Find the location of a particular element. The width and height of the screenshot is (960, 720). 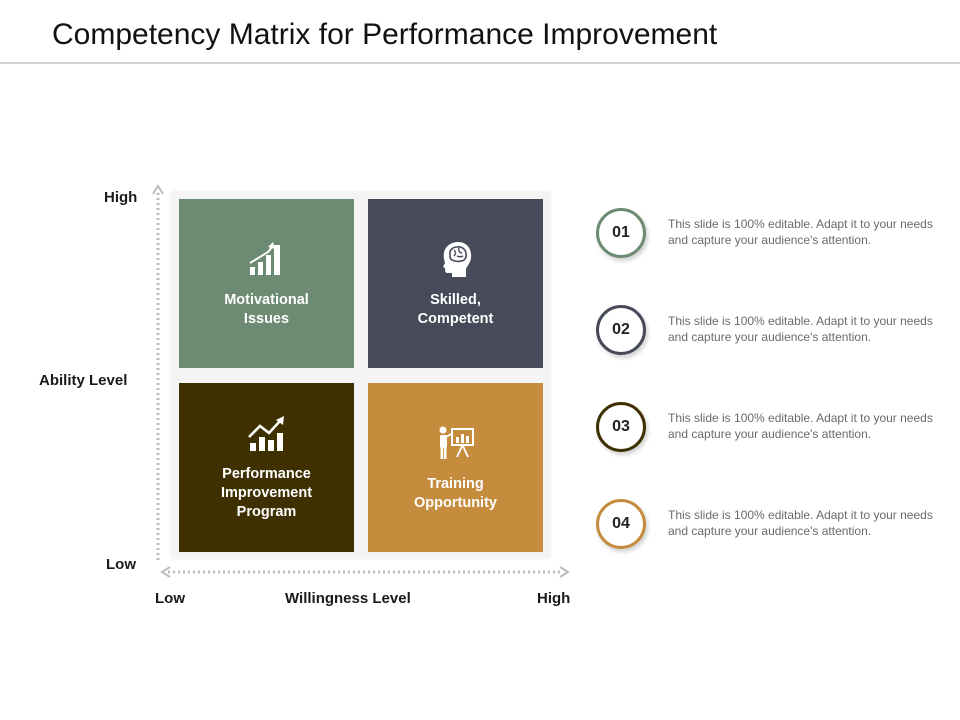

y-axis-low-label: Low is located at coordinates (121, 564).